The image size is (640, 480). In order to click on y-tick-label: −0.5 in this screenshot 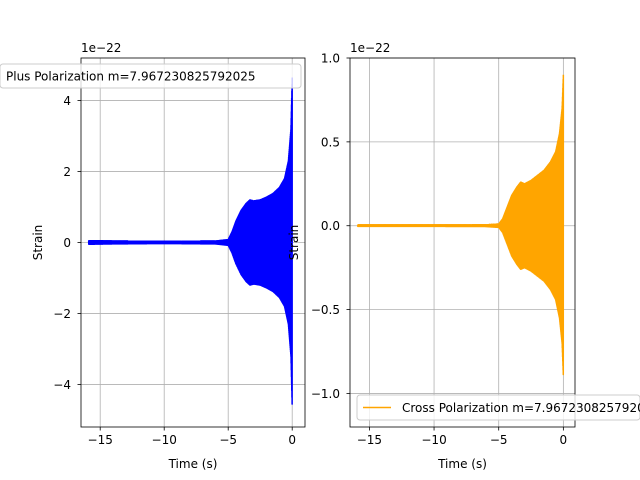, I will do `click(325, 310)`.